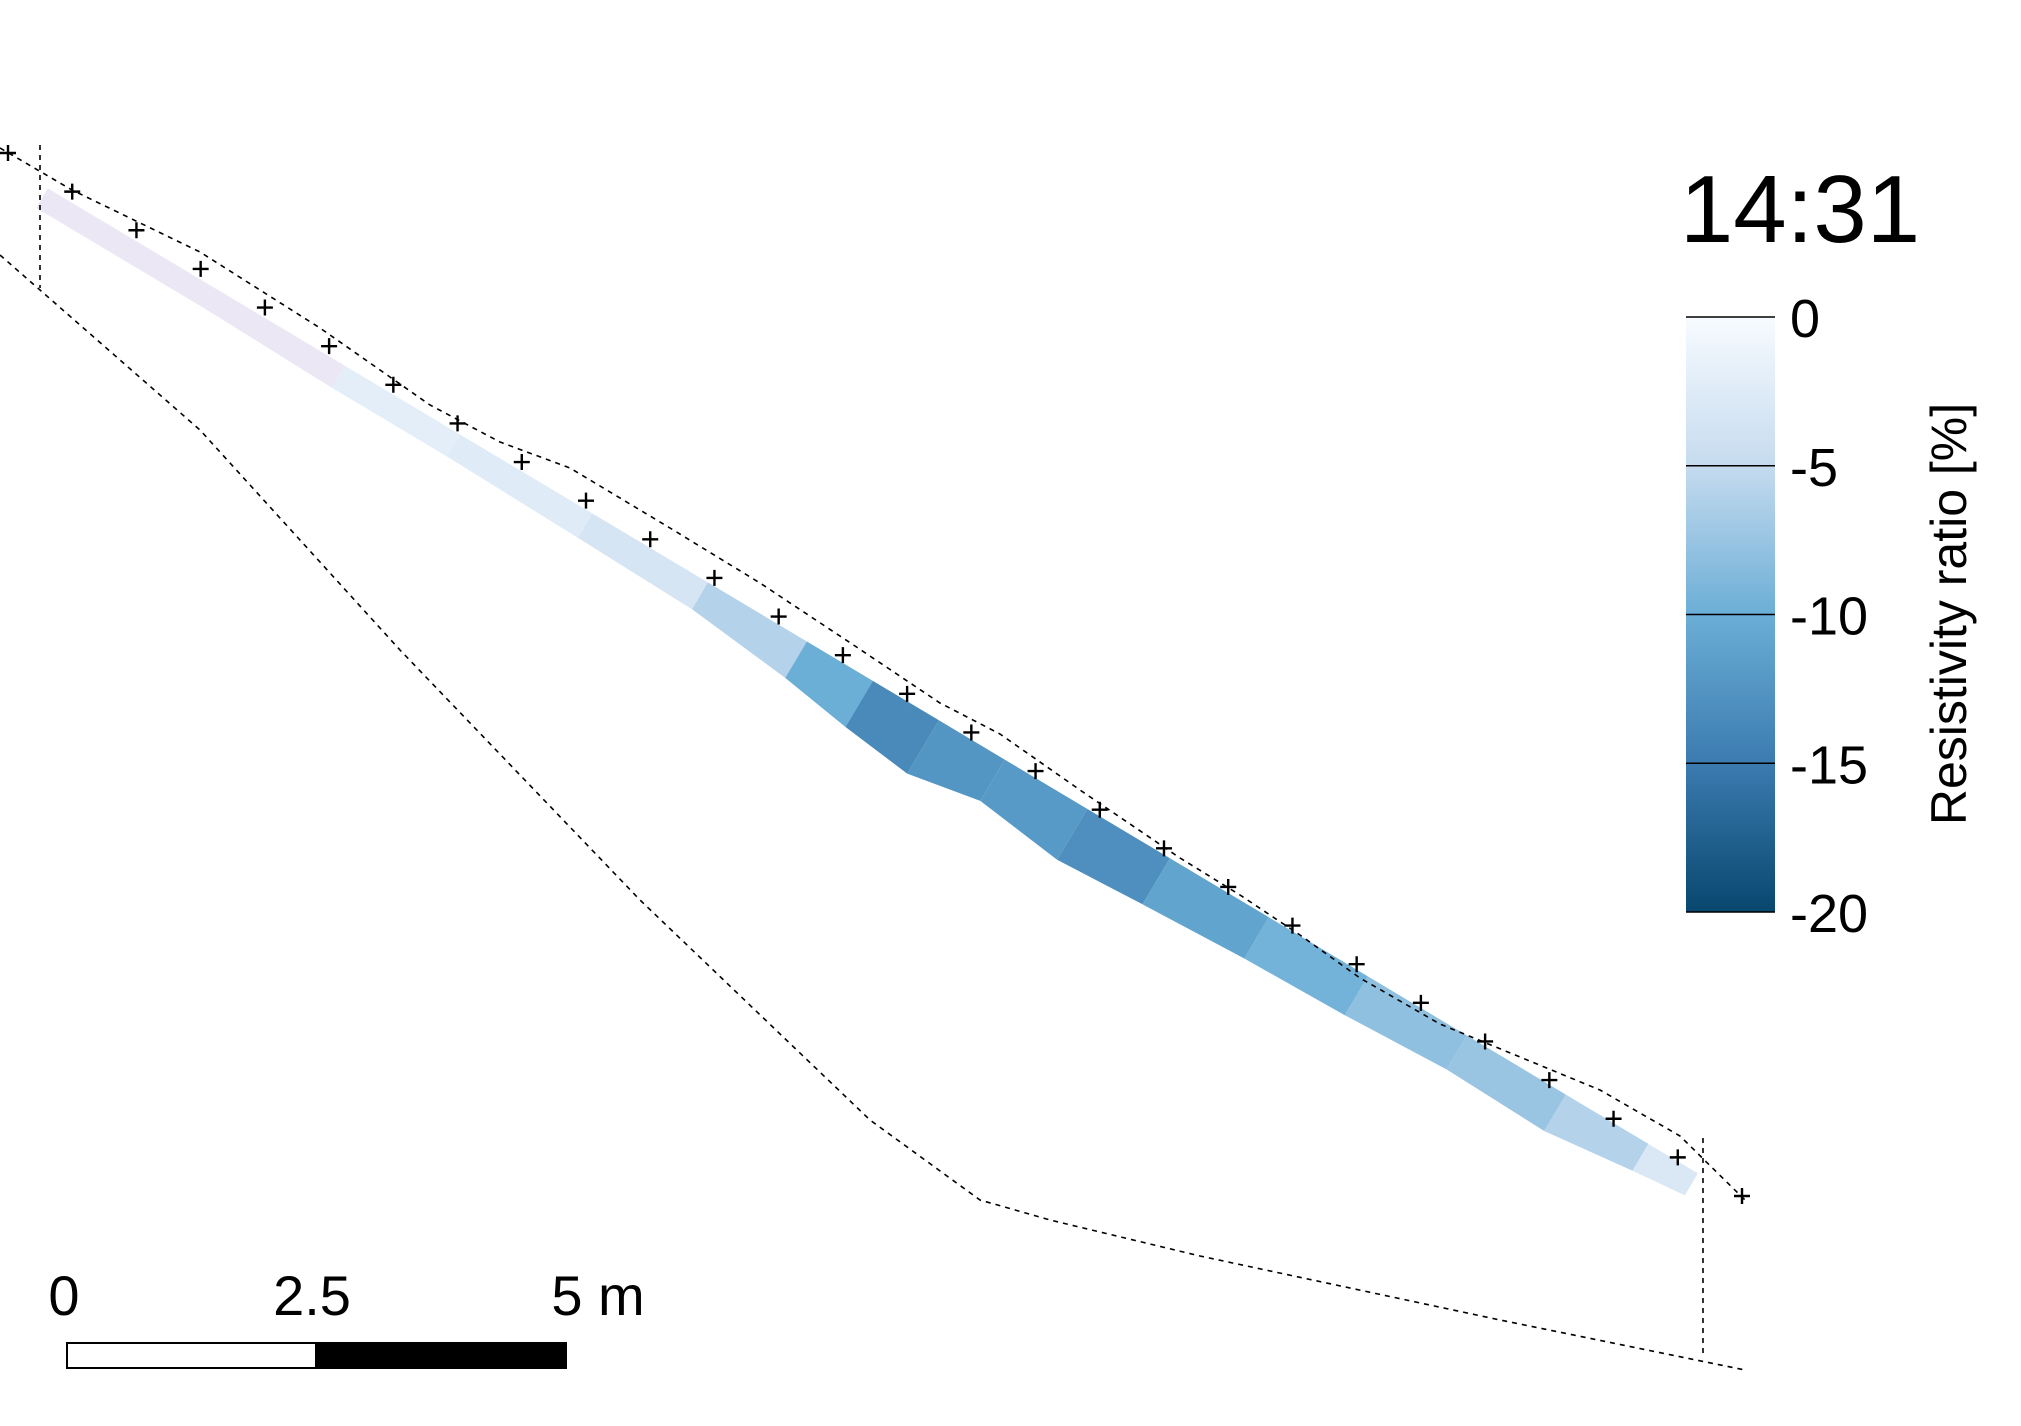 This screenshot has height=1426, width=2021. Describe the element at coordinates (1829, 617) in the screenshot. I see `colorbar-tick-label-2: -10` at that location.